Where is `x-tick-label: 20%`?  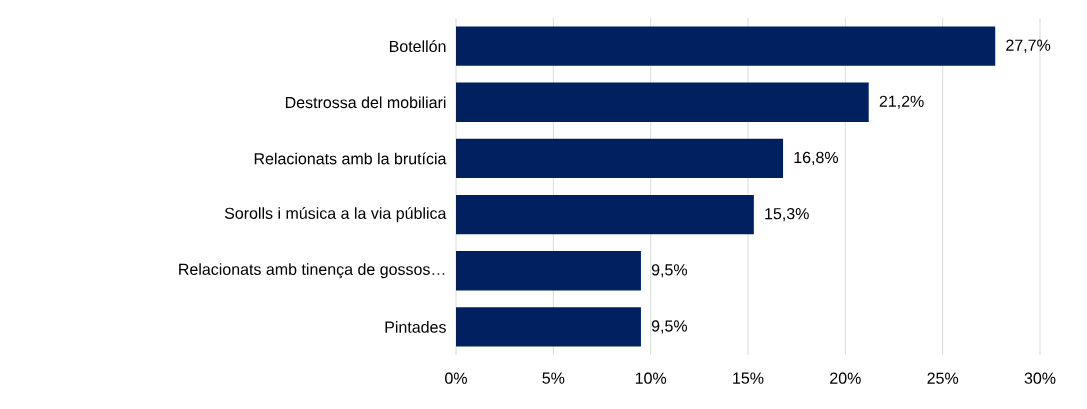
x-tick-label: 20% is located at coordinates (845, 378).